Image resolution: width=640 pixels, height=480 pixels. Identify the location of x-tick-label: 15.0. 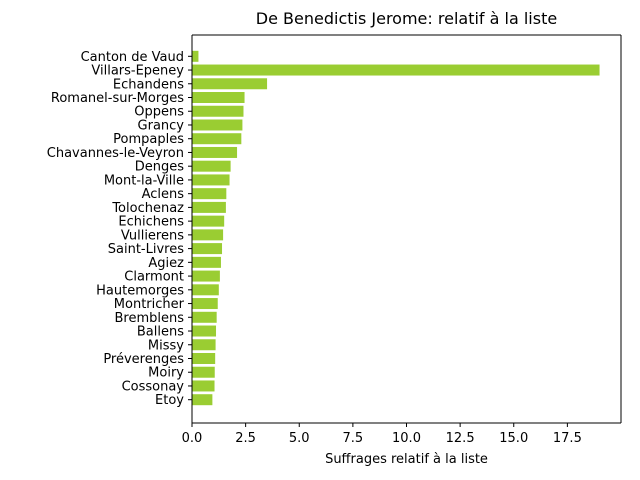
(513, 438).